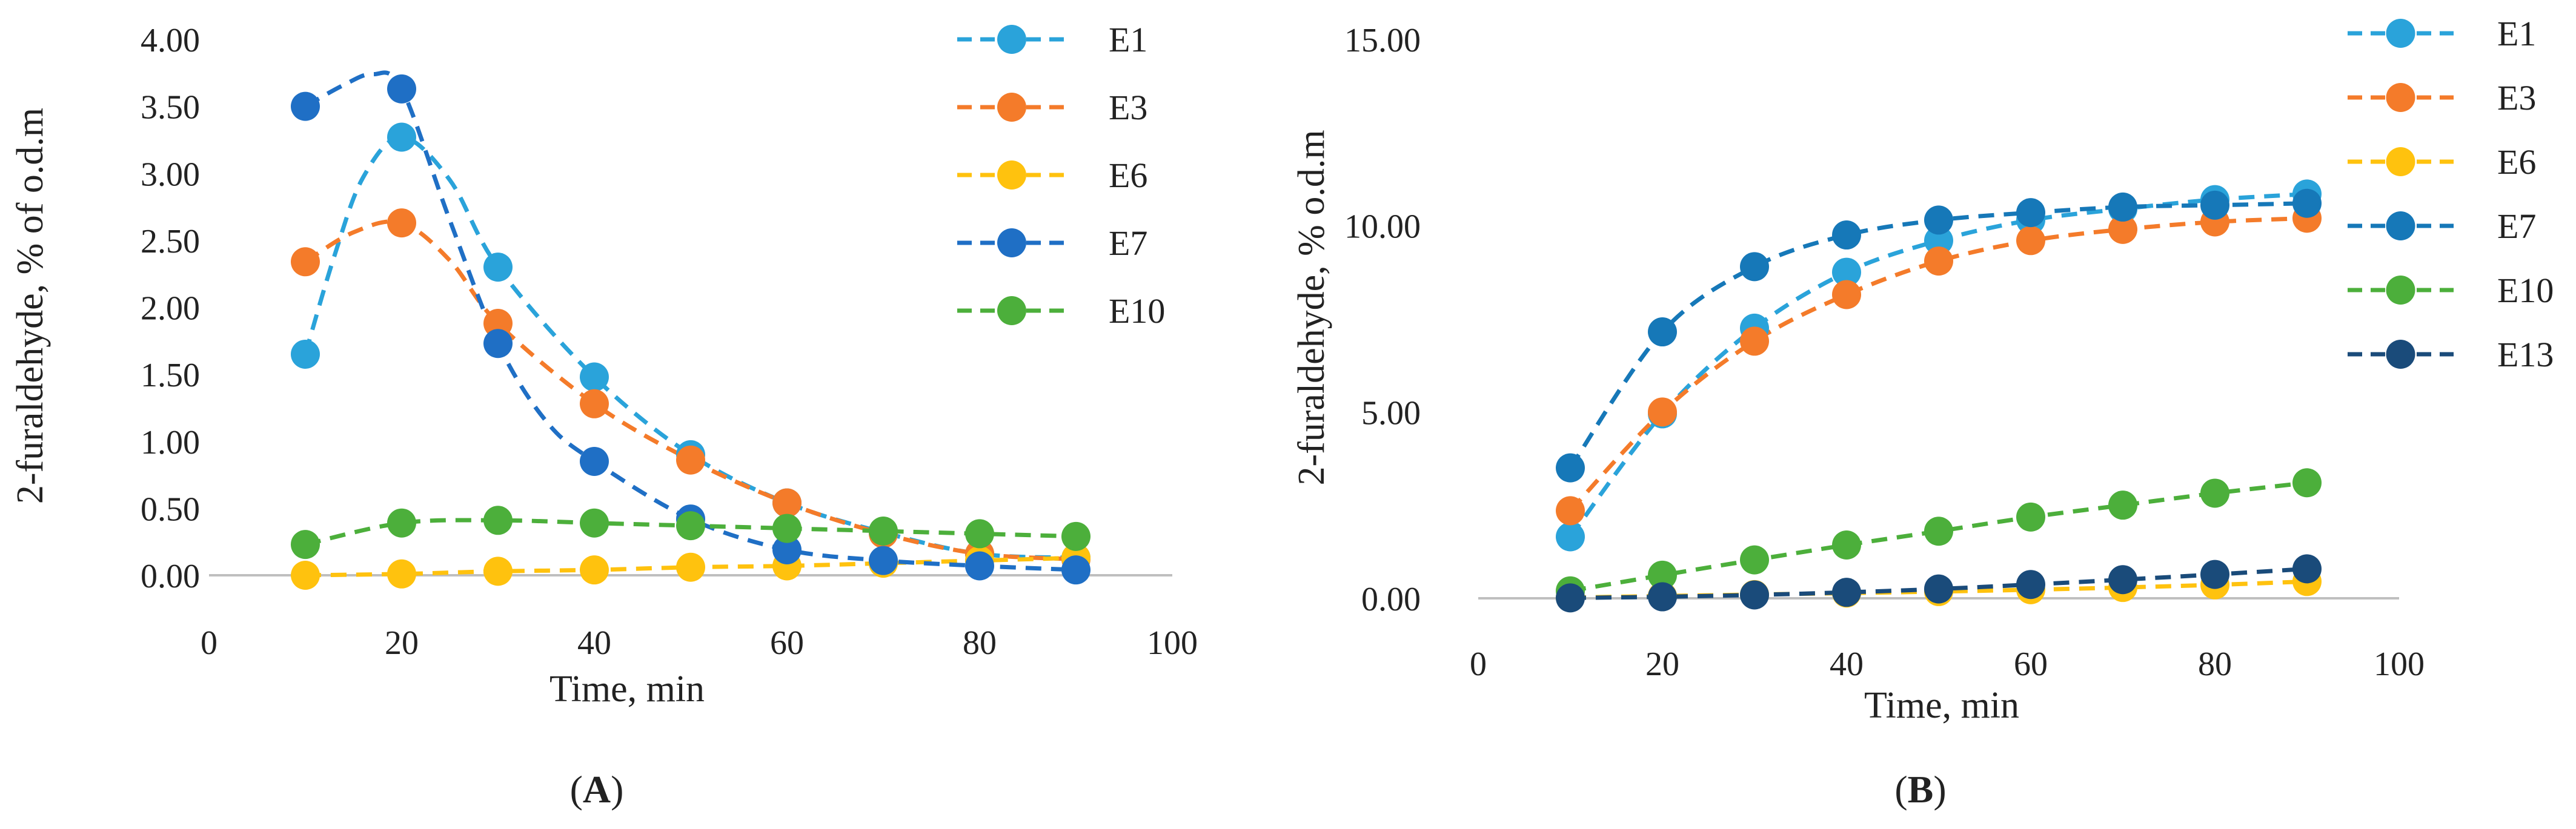  I want to click on trend-line-e10, so click(1939, 536).